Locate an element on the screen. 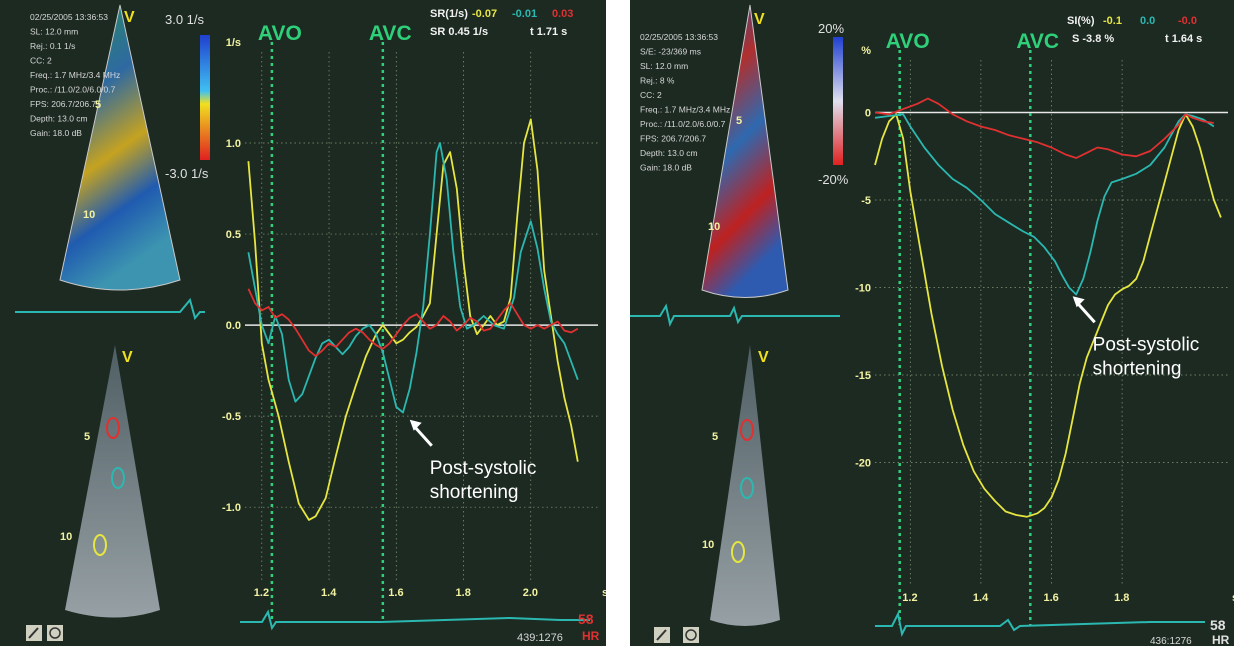 Image resolution: width=1234 pixels, height=646 pixels. x-tick-label: 1.6 is located at coordinates (1051, 598).